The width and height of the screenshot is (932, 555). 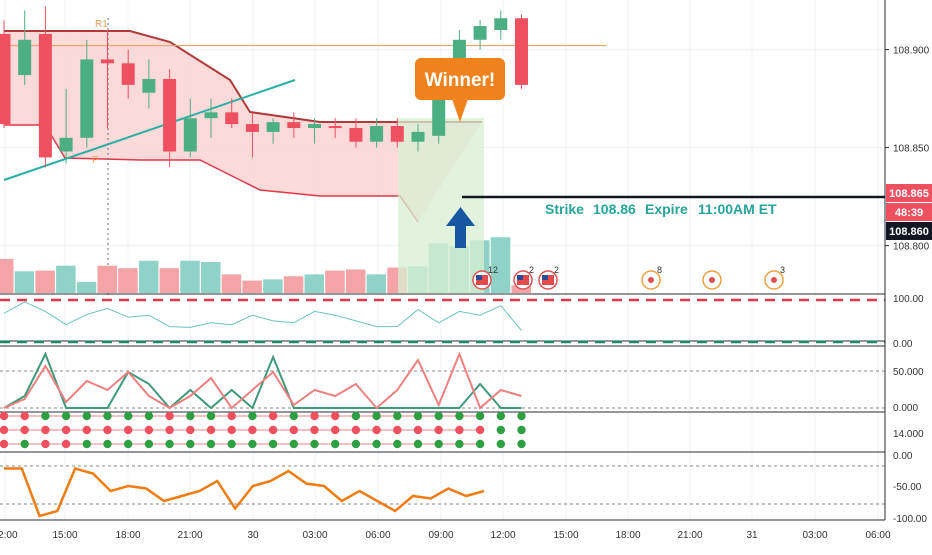 What do you see at coordinates (377, 535) in the screenshot?
I see `time-tick-label: 06:00` at bounding box center [377, 535].